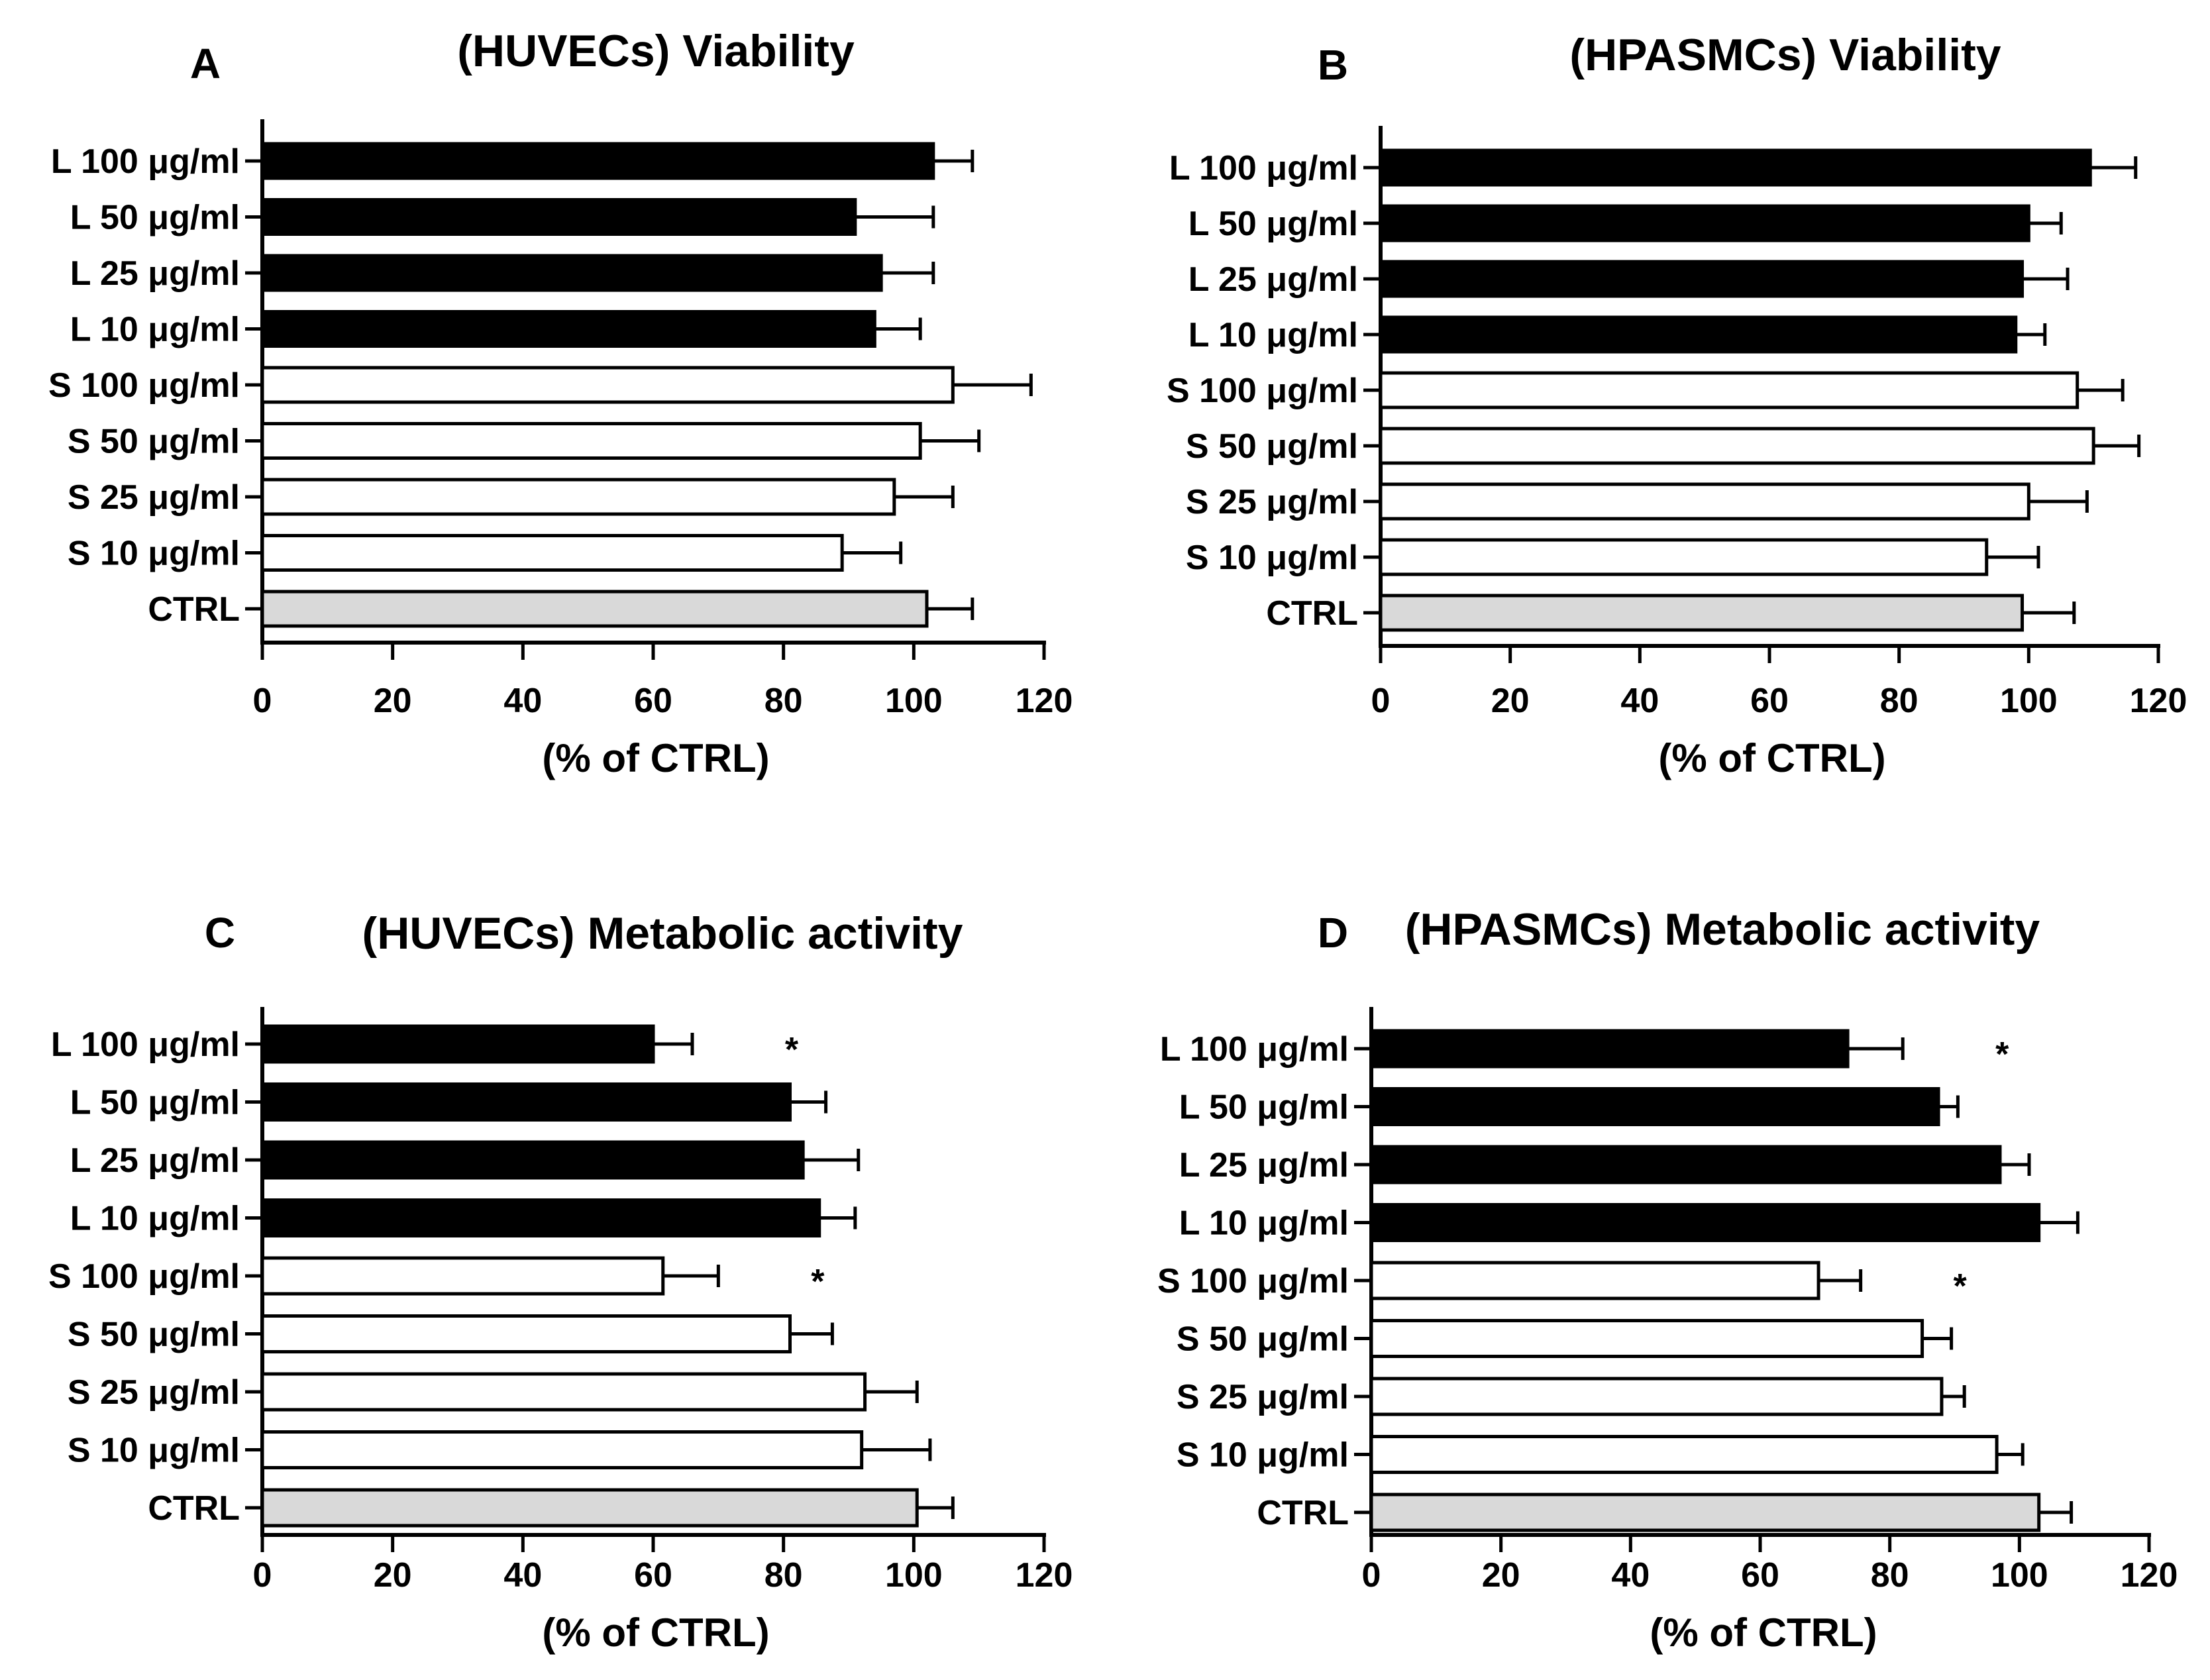  I want to click on panel-d-title: (HPASMCs) Metabolic activity, so click(1722, 929).